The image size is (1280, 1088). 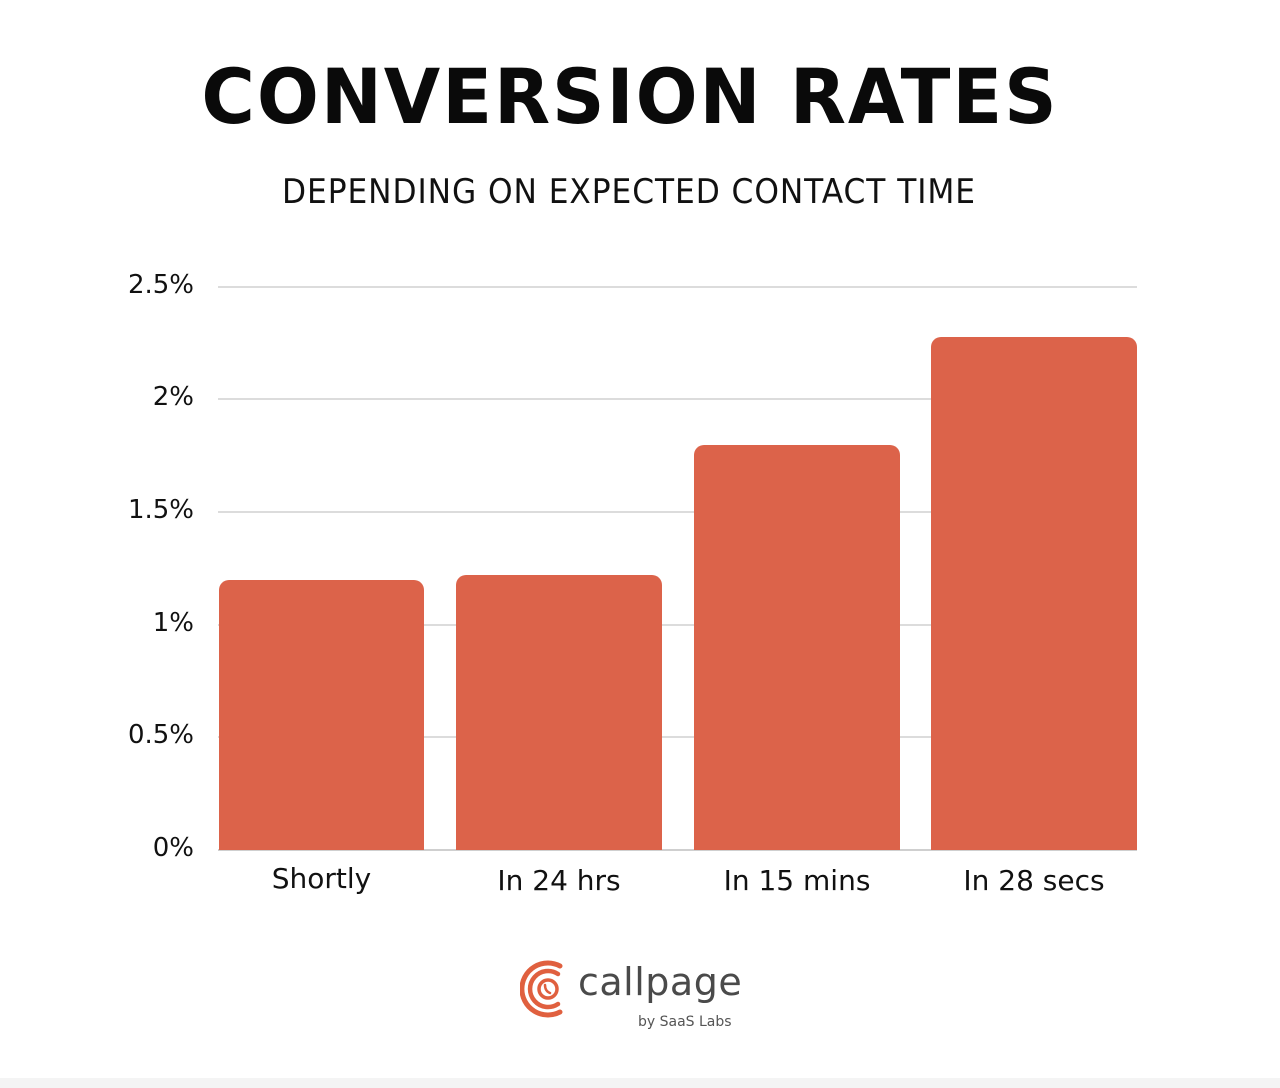 I want to click on chart-title: CONVERSION RATES, so click(x=630, y=96).